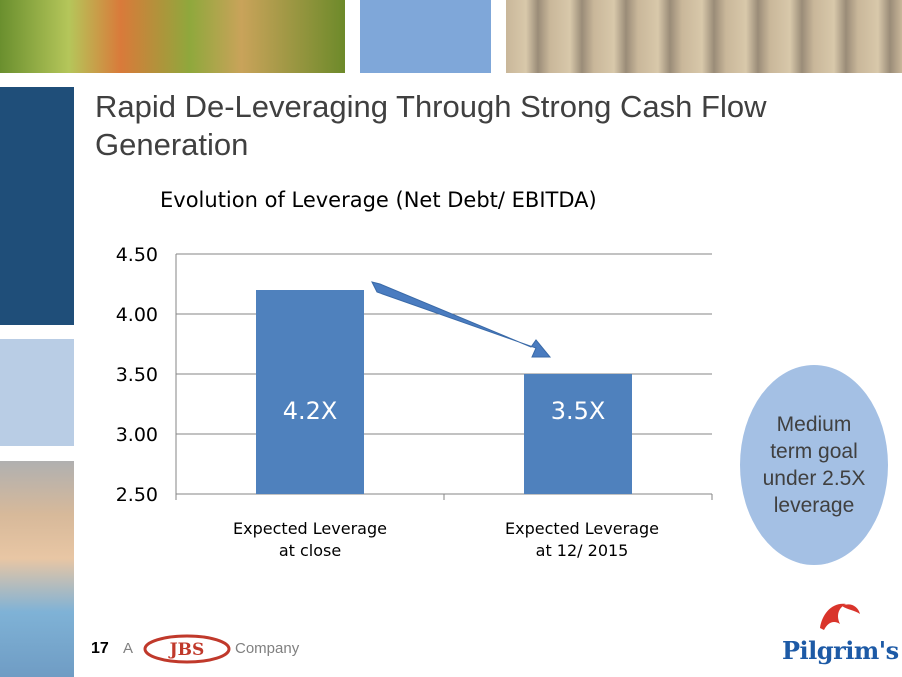 The width and height of the screenshot is (902, 677). Describe the element at coordinates (137, 435) in the screenshot. I see `y-tick-label: 3.00` at that location.